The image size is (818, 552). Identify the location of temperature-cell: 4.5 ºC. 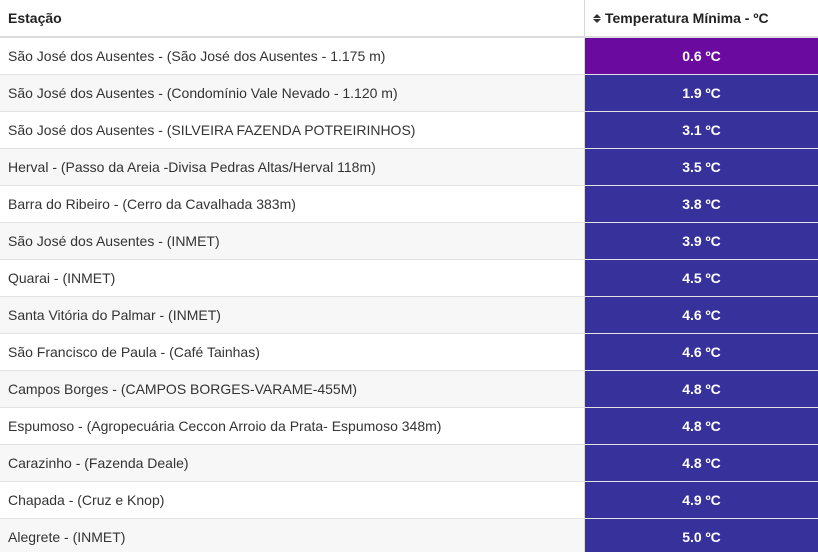
(701, 278).